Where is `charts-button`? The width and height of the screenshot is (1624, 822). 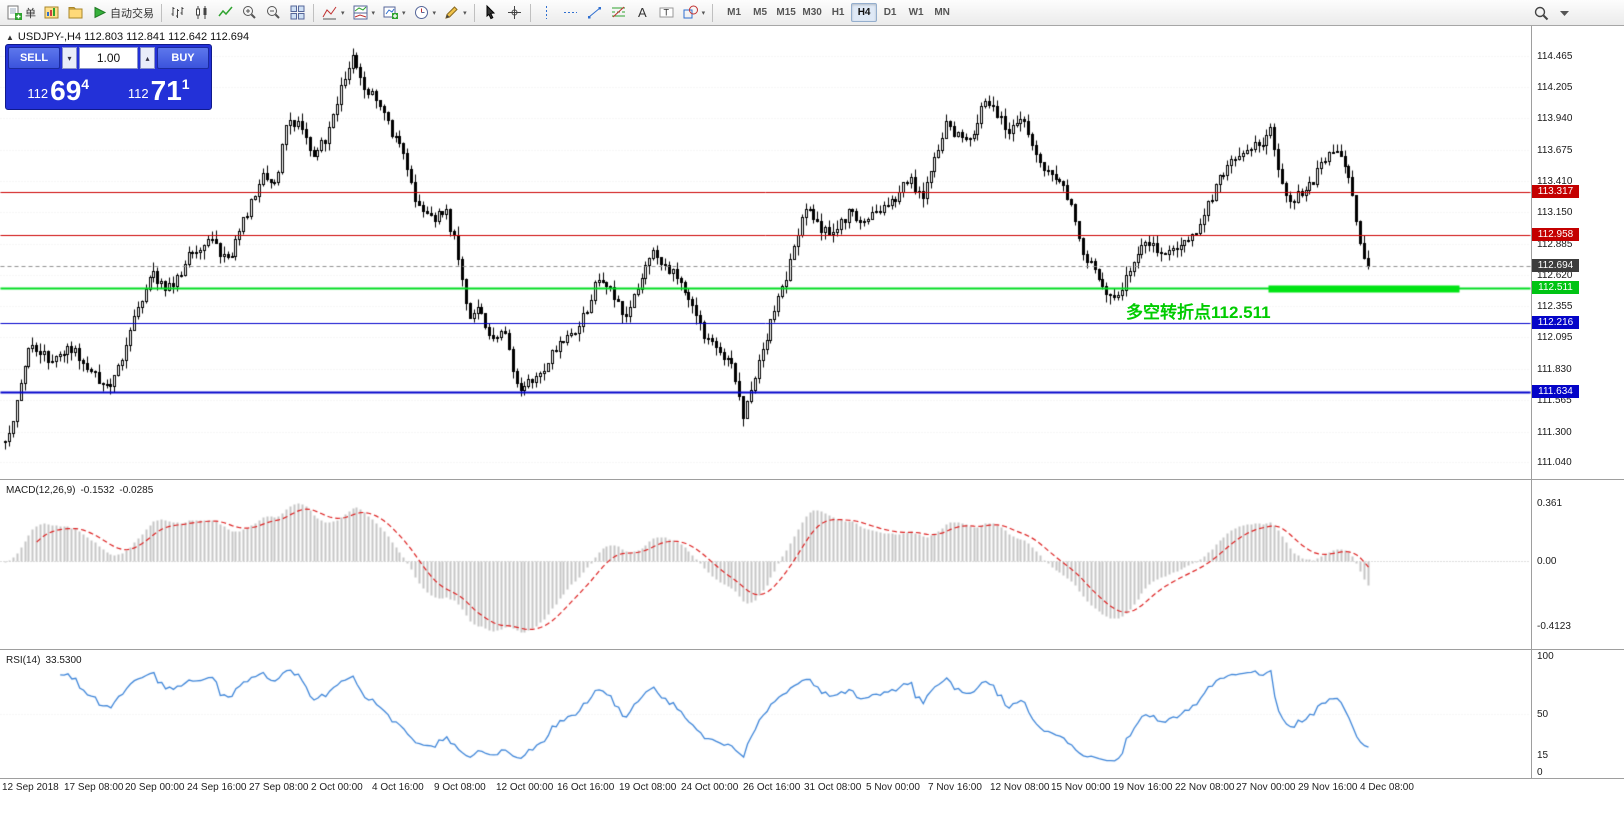 charts-button is located at coordinates (51, 12).